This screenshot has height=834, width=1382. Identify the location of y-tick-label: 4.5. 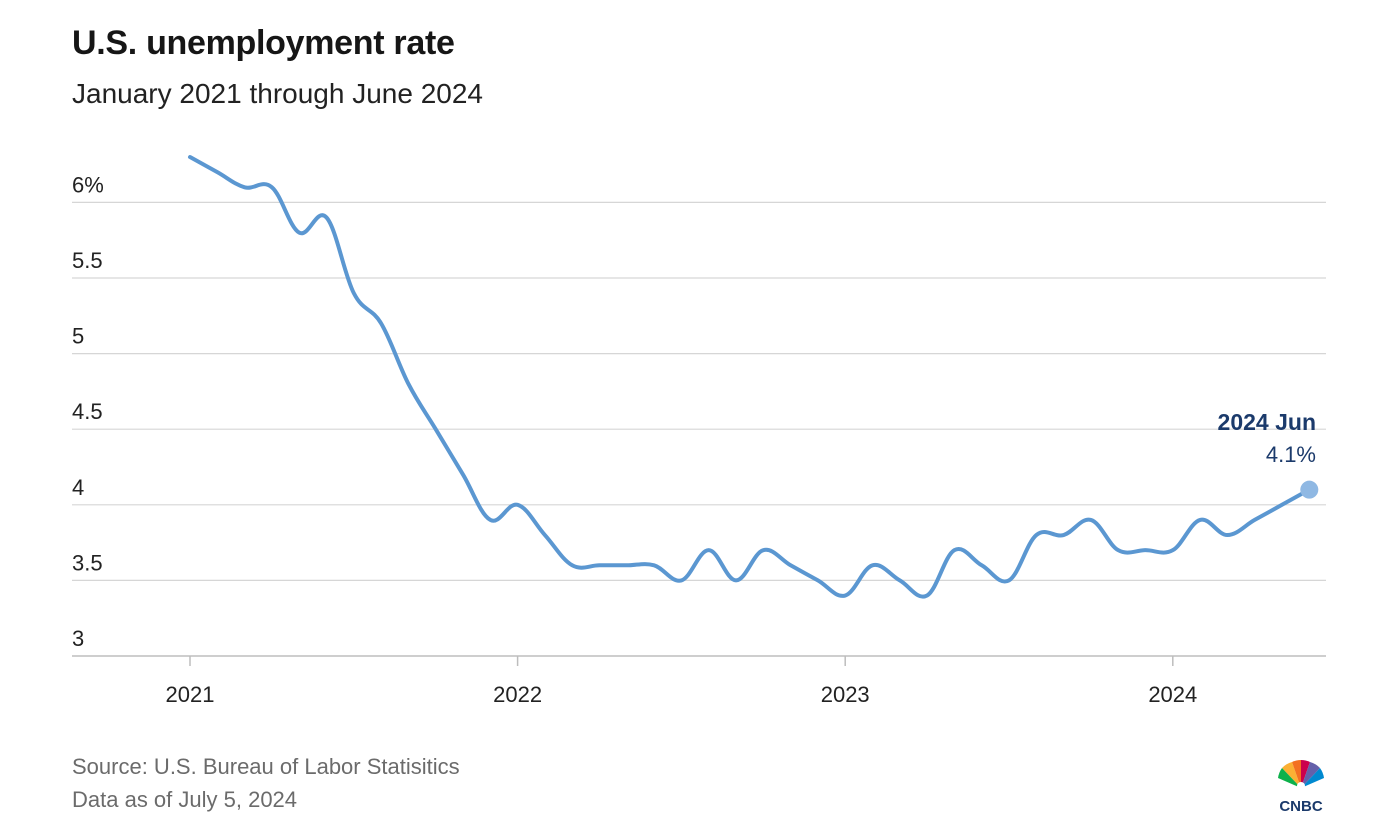
(87, 411).